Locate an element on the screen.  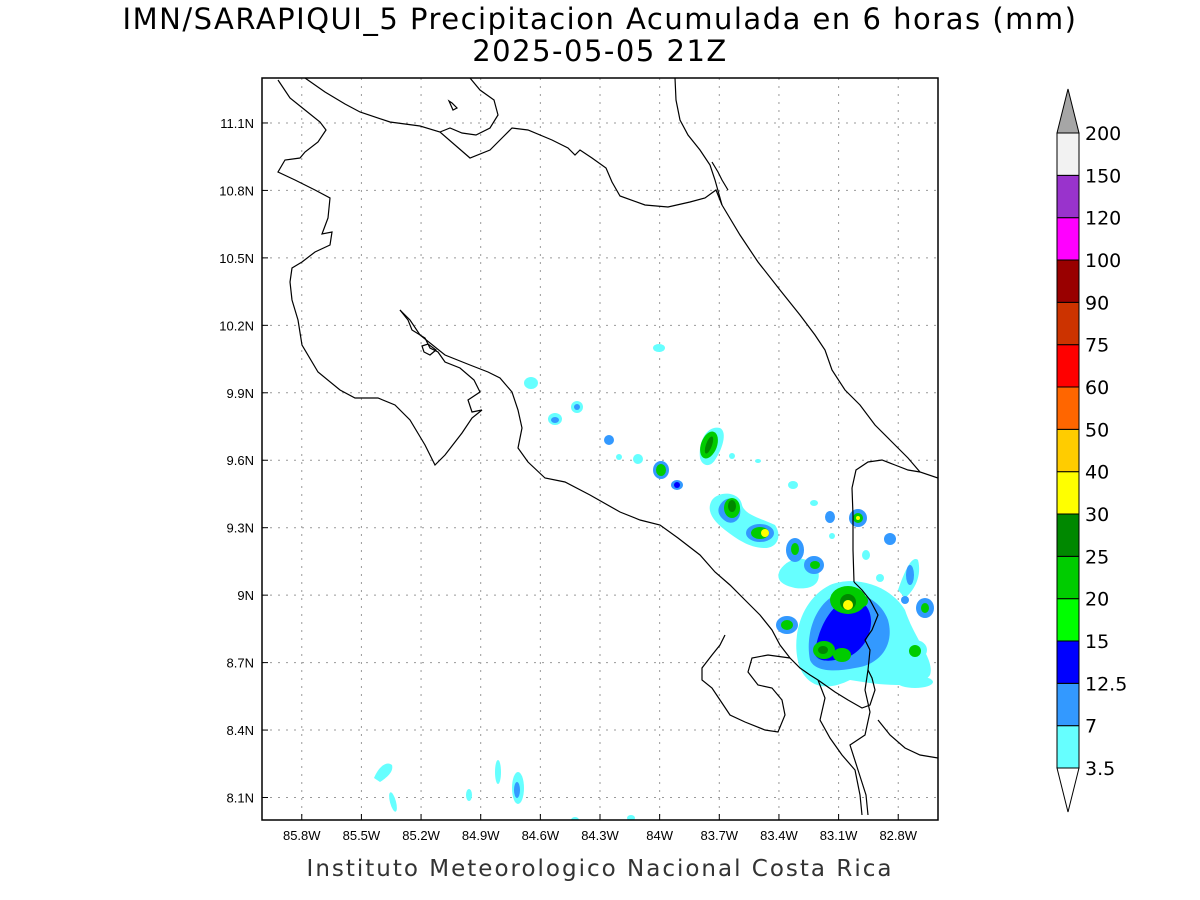
colorbar-lower-triangle is located at coordinates (1068, 790).